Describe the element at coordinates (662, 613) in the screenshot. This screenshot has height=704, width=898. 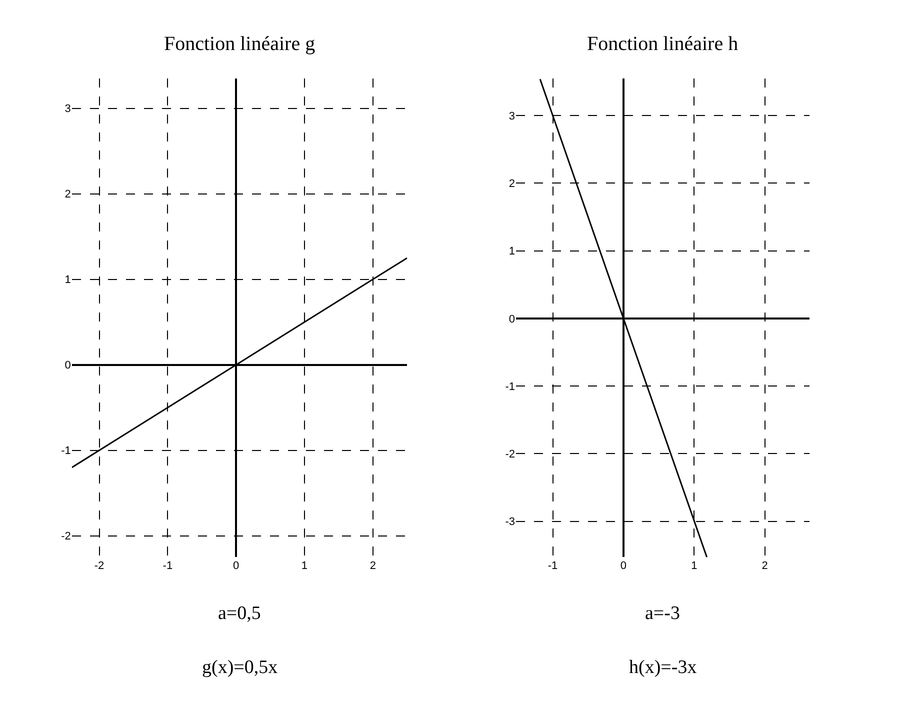
I see `text: a=-3` at that location.